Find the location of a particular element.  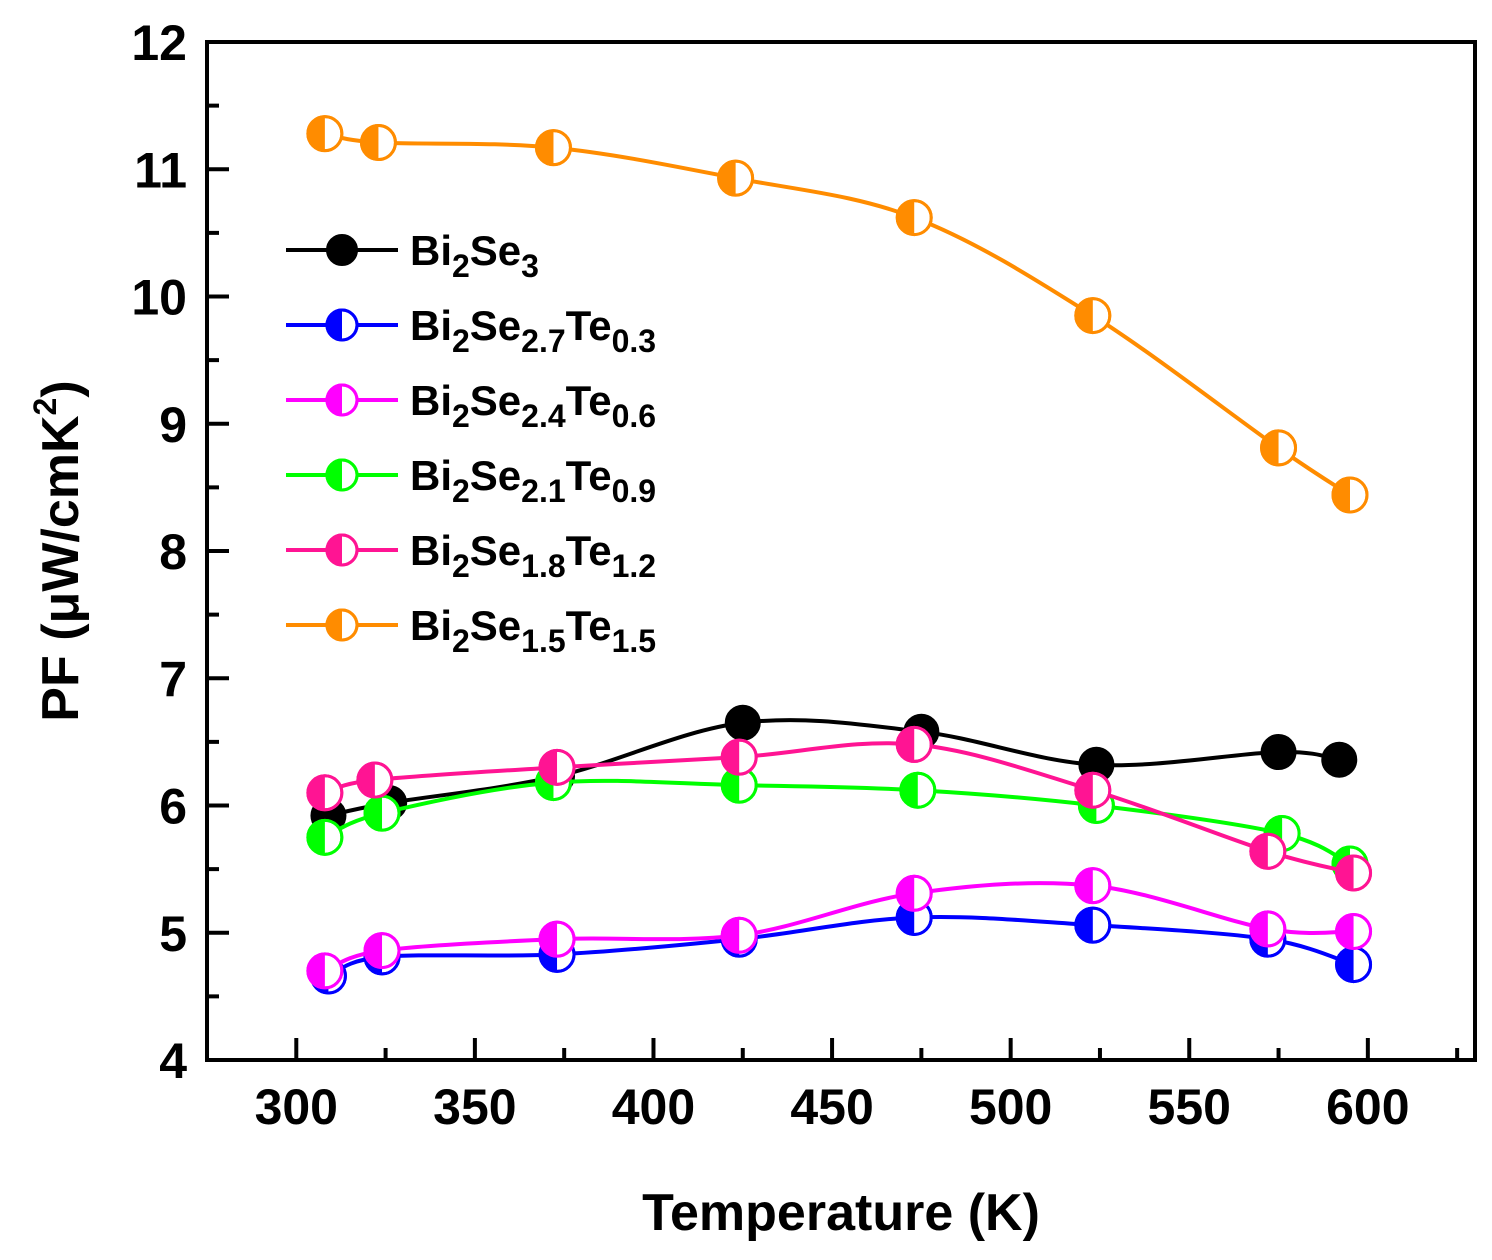

legend-item: Bi2Se1.8Te1.2 is located at coordinates (471, 555).